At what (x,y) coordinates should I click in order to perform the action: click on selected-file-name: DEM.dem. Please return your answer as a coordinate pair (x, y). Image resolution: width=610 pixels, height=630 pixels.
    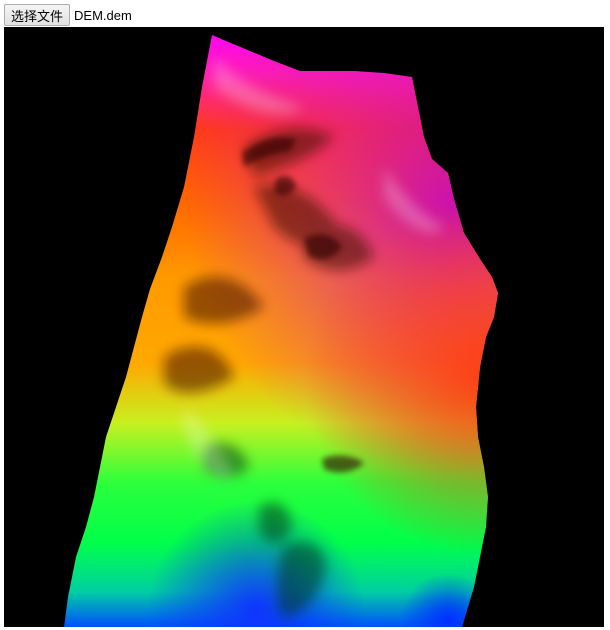
    Looking at the image, I should click on (103, 15).